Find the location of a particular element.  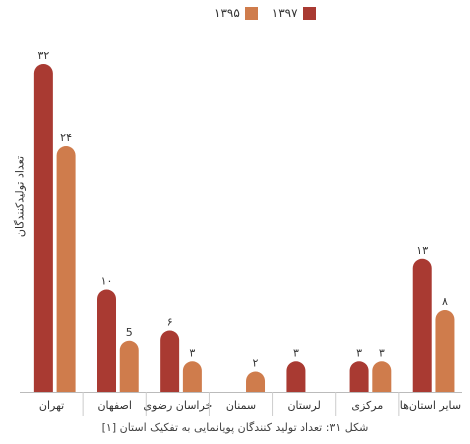

legend-label-1395: ۱۳۹۵ is located at coordinates (227, 13).